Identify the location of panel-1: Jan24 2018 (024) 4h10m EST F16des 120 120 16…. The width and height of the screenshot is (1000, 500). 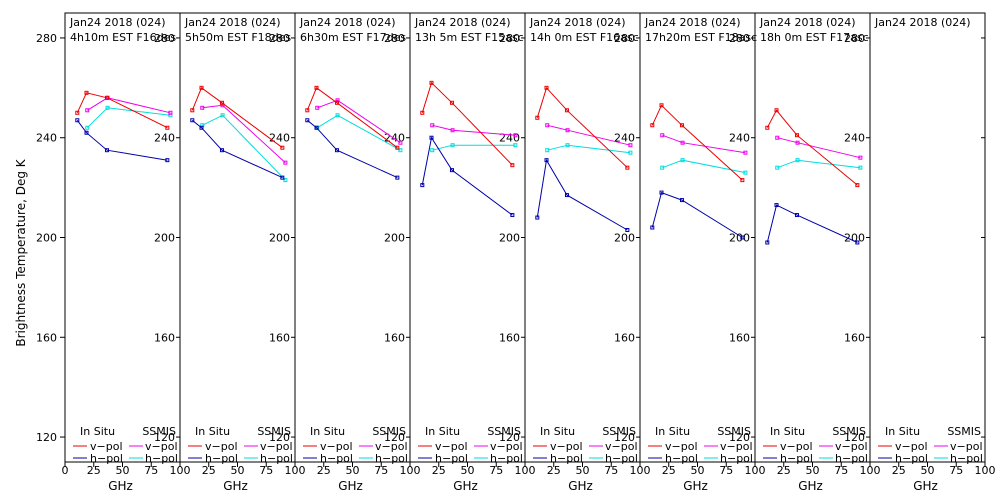
(113, 252).